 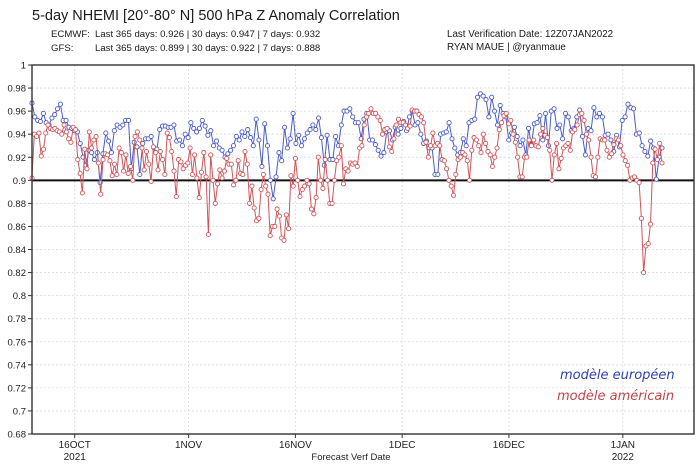 What do you see at coordinates (616, 396) in the screenshot?
I see `legend-american-model: modèle américain` at bounding box center [616, 396].